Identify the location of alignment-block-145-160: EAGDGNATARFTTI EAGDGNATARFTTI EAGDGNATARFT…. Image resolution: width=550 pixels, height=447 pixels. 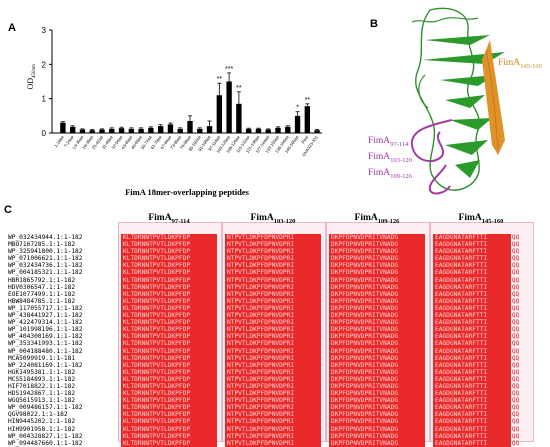
(472, 340).